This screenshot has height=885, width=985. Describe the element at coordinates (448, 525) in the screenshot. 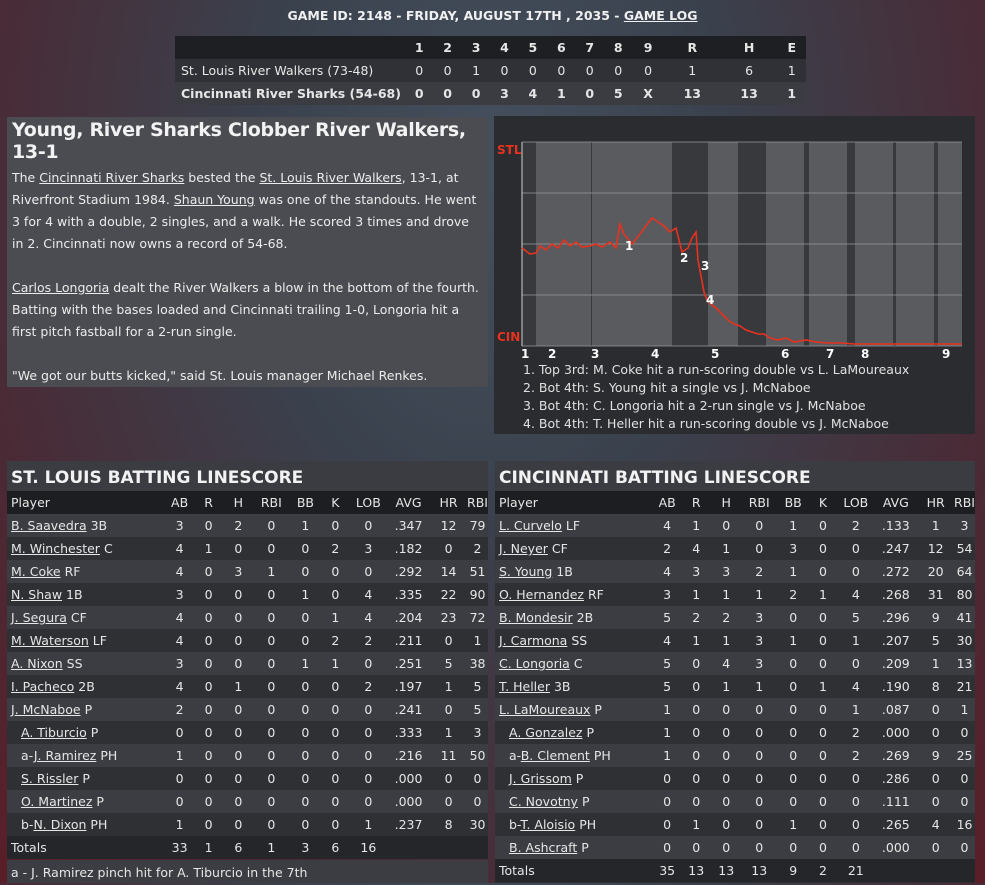

I see `stat-cell: 12` at that location.